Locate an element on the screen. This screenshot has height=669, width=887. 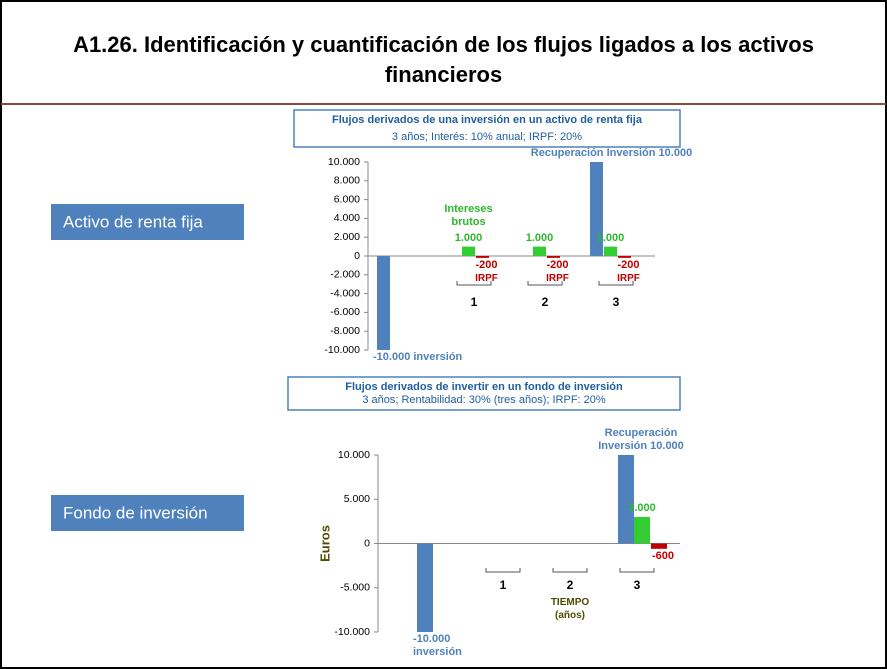
y-tick-label: 4.000 is located at coordinates (347, 218).